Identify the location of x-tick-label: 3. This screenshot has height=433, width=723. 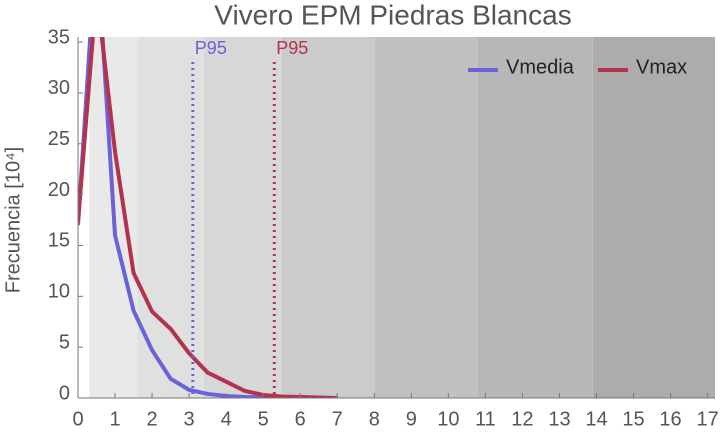
(189, 419).